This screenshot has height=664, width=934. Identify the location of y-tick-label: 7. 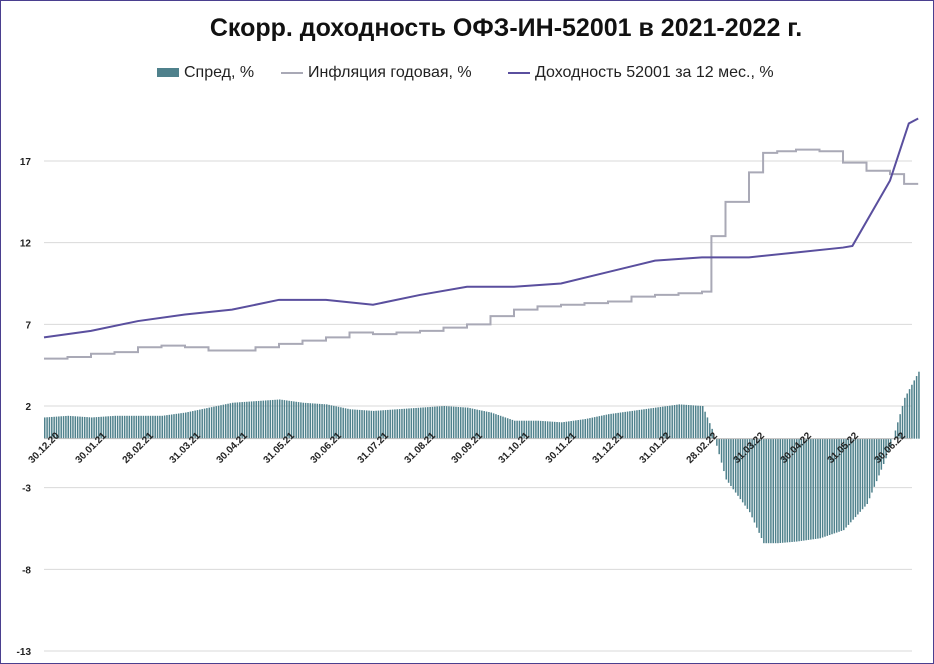
(28, 325).